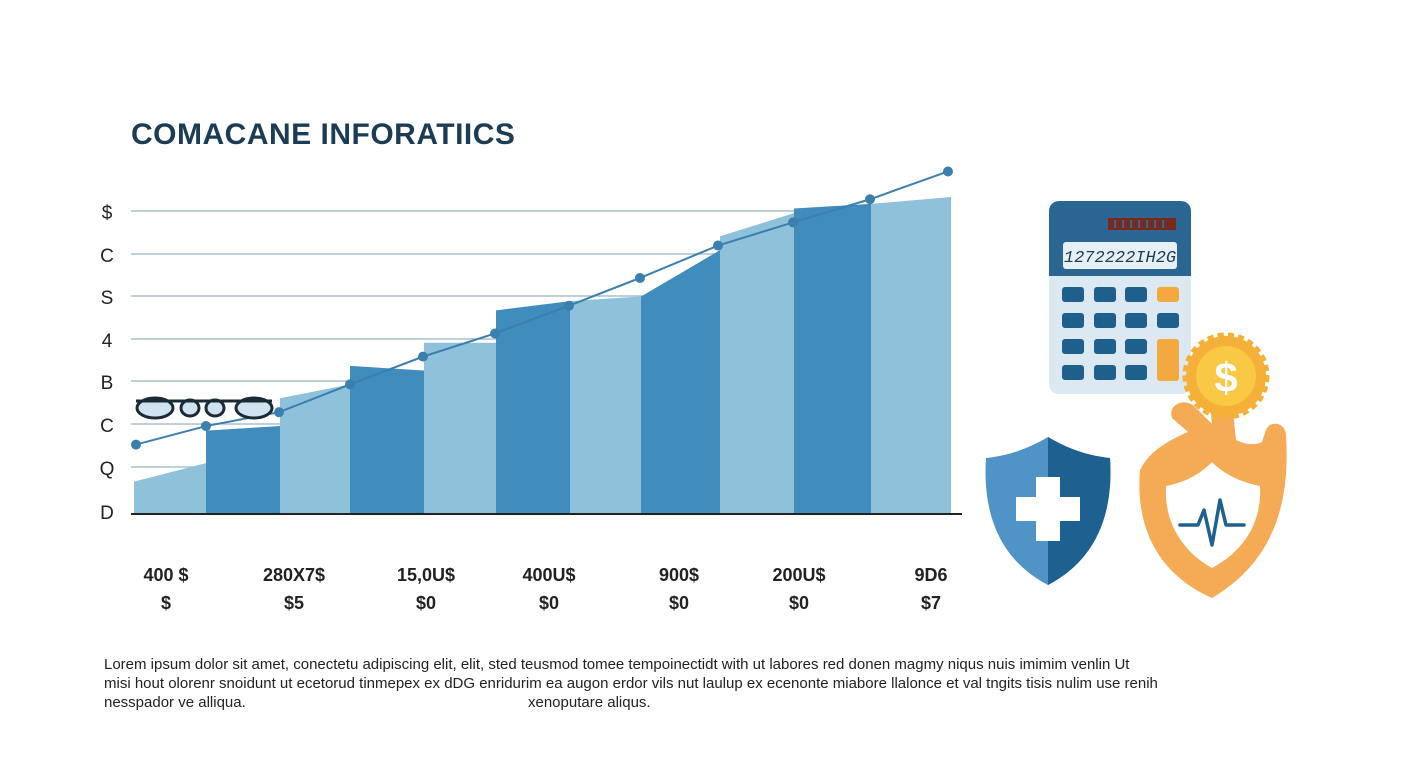  I want to click on y-tick-label: $, so click(107, 213).